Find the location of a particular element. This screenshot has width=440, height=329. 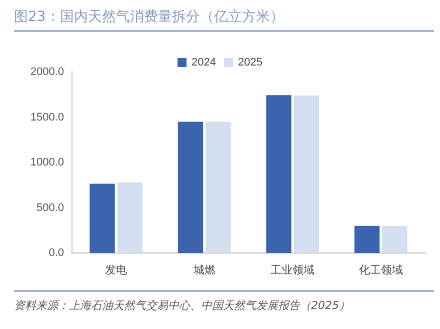

y-tick-label: 500.0 is located at coordinates (50, 208).